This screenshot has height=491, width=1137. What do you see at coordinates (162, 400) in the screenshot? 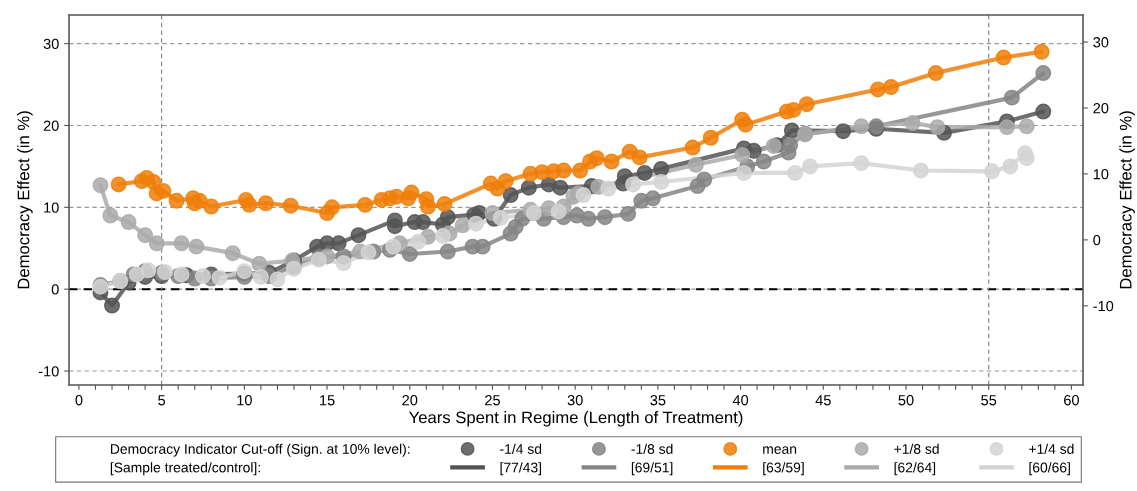
I see `x-tick-label: 5` at bounding box center [162, 400].